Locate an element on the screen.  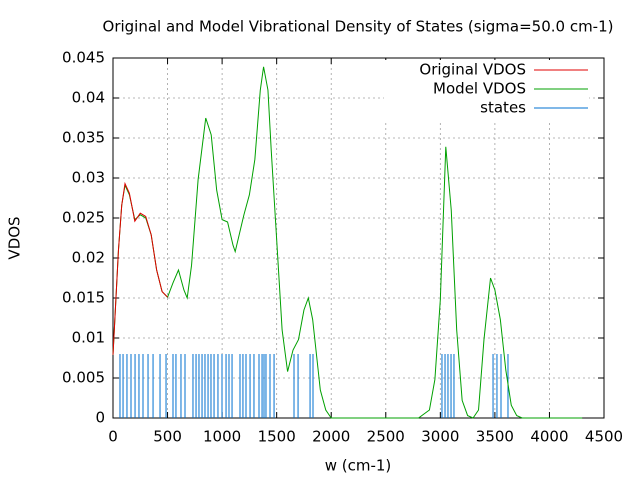
y-tick-label: 0.035 is located at coordinates (83, 138).